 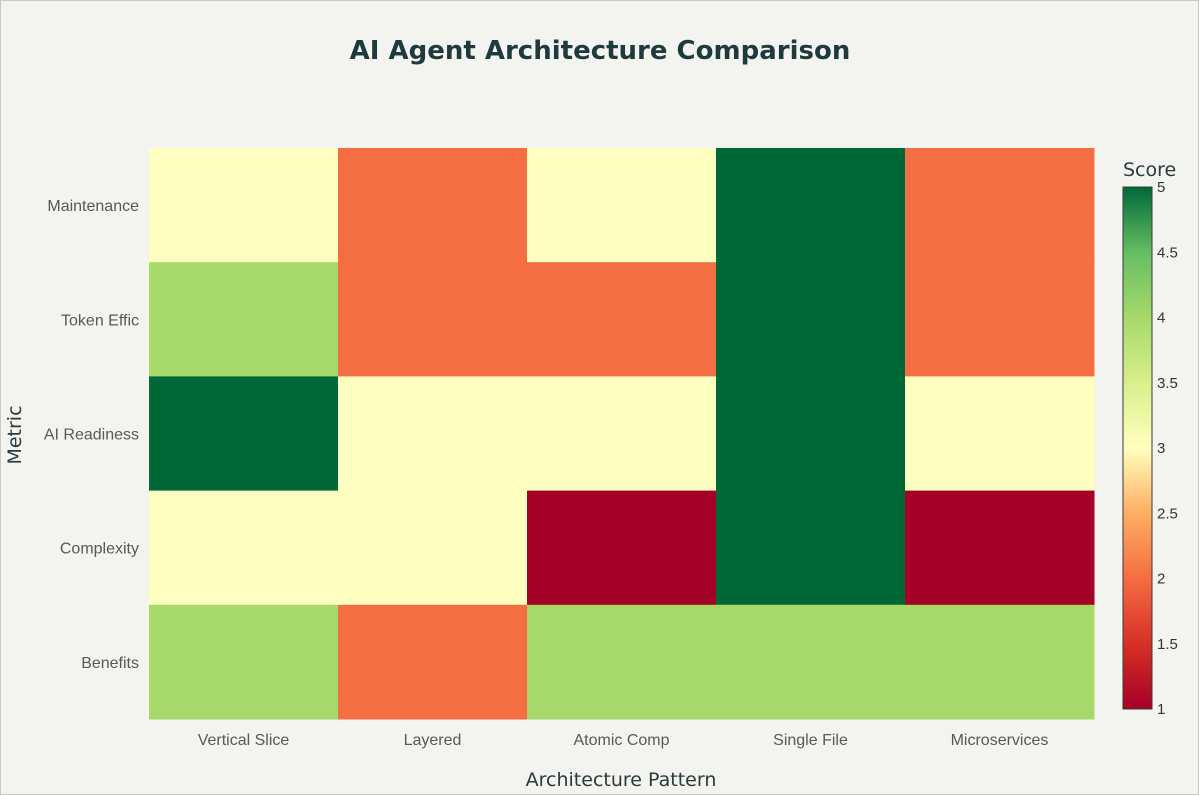 What do you see at coordinates (93, 206) in the screenshot?
I see `y-tick-label: Maintenance` at bounding box center [93, 206].